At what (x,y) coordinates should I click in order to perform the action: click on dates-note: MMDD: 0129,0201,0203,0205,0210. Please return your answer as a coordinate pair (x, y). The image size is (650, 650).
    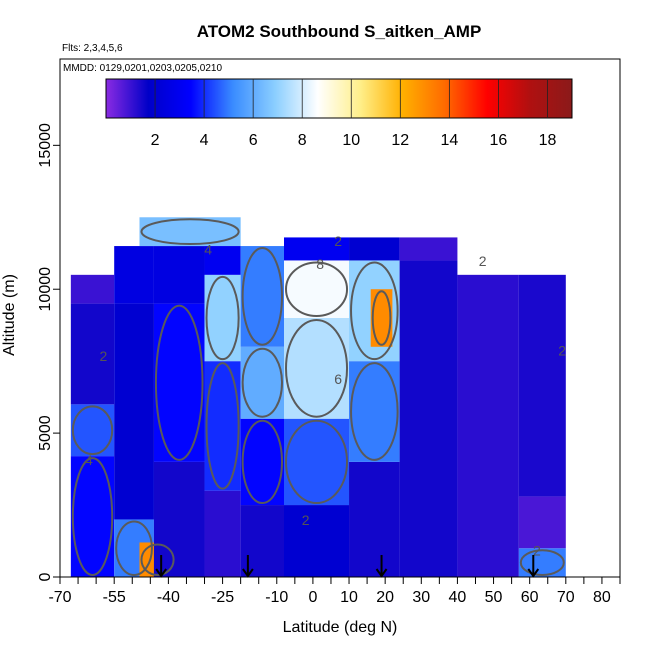
    Looking at the image, I should click on (142, 68).